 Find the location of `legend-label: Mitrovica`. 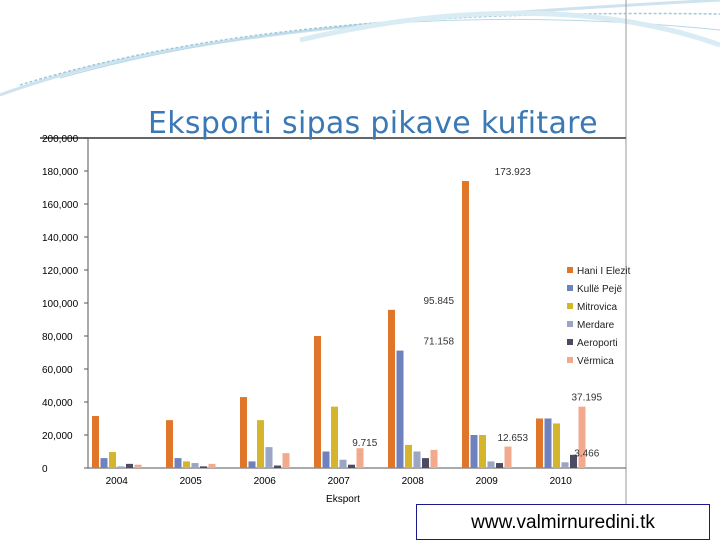

legend-label: Mitrovica is located at coordinates (597, 307).